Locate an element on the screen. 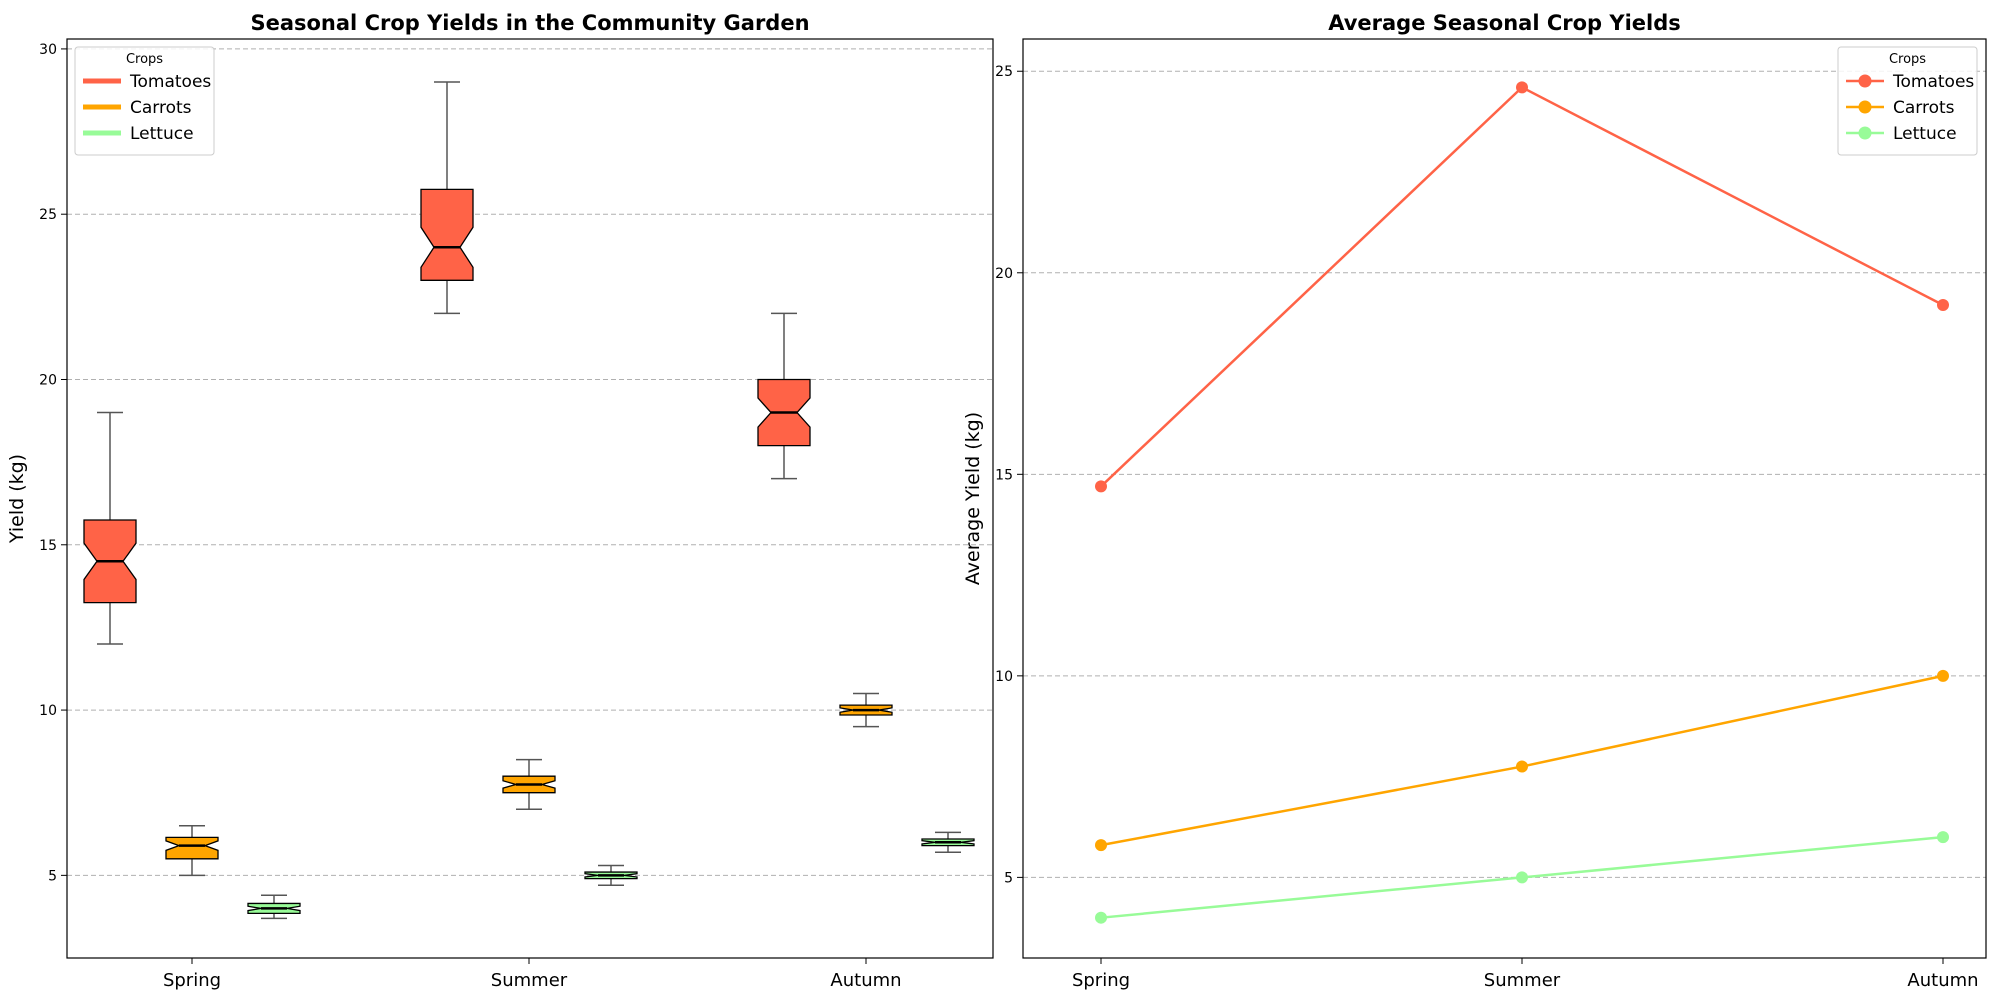 Image resolution: width=2000 pixels, height=1000 pixels. y-axis-label: Average Yield (kg) is located at coordinates (973, 498).